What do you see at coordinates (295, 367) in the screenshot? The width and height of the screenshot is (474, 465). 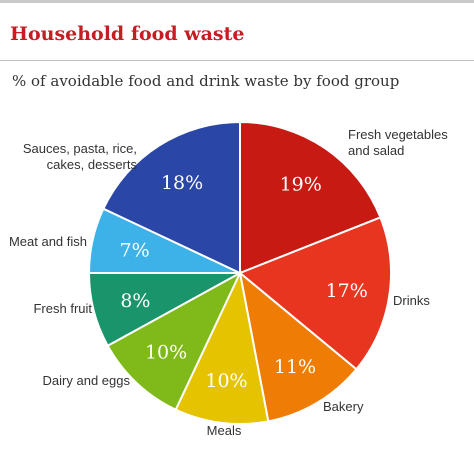 I see `slice-value-label: 11%` at bounding box center [295, 367].